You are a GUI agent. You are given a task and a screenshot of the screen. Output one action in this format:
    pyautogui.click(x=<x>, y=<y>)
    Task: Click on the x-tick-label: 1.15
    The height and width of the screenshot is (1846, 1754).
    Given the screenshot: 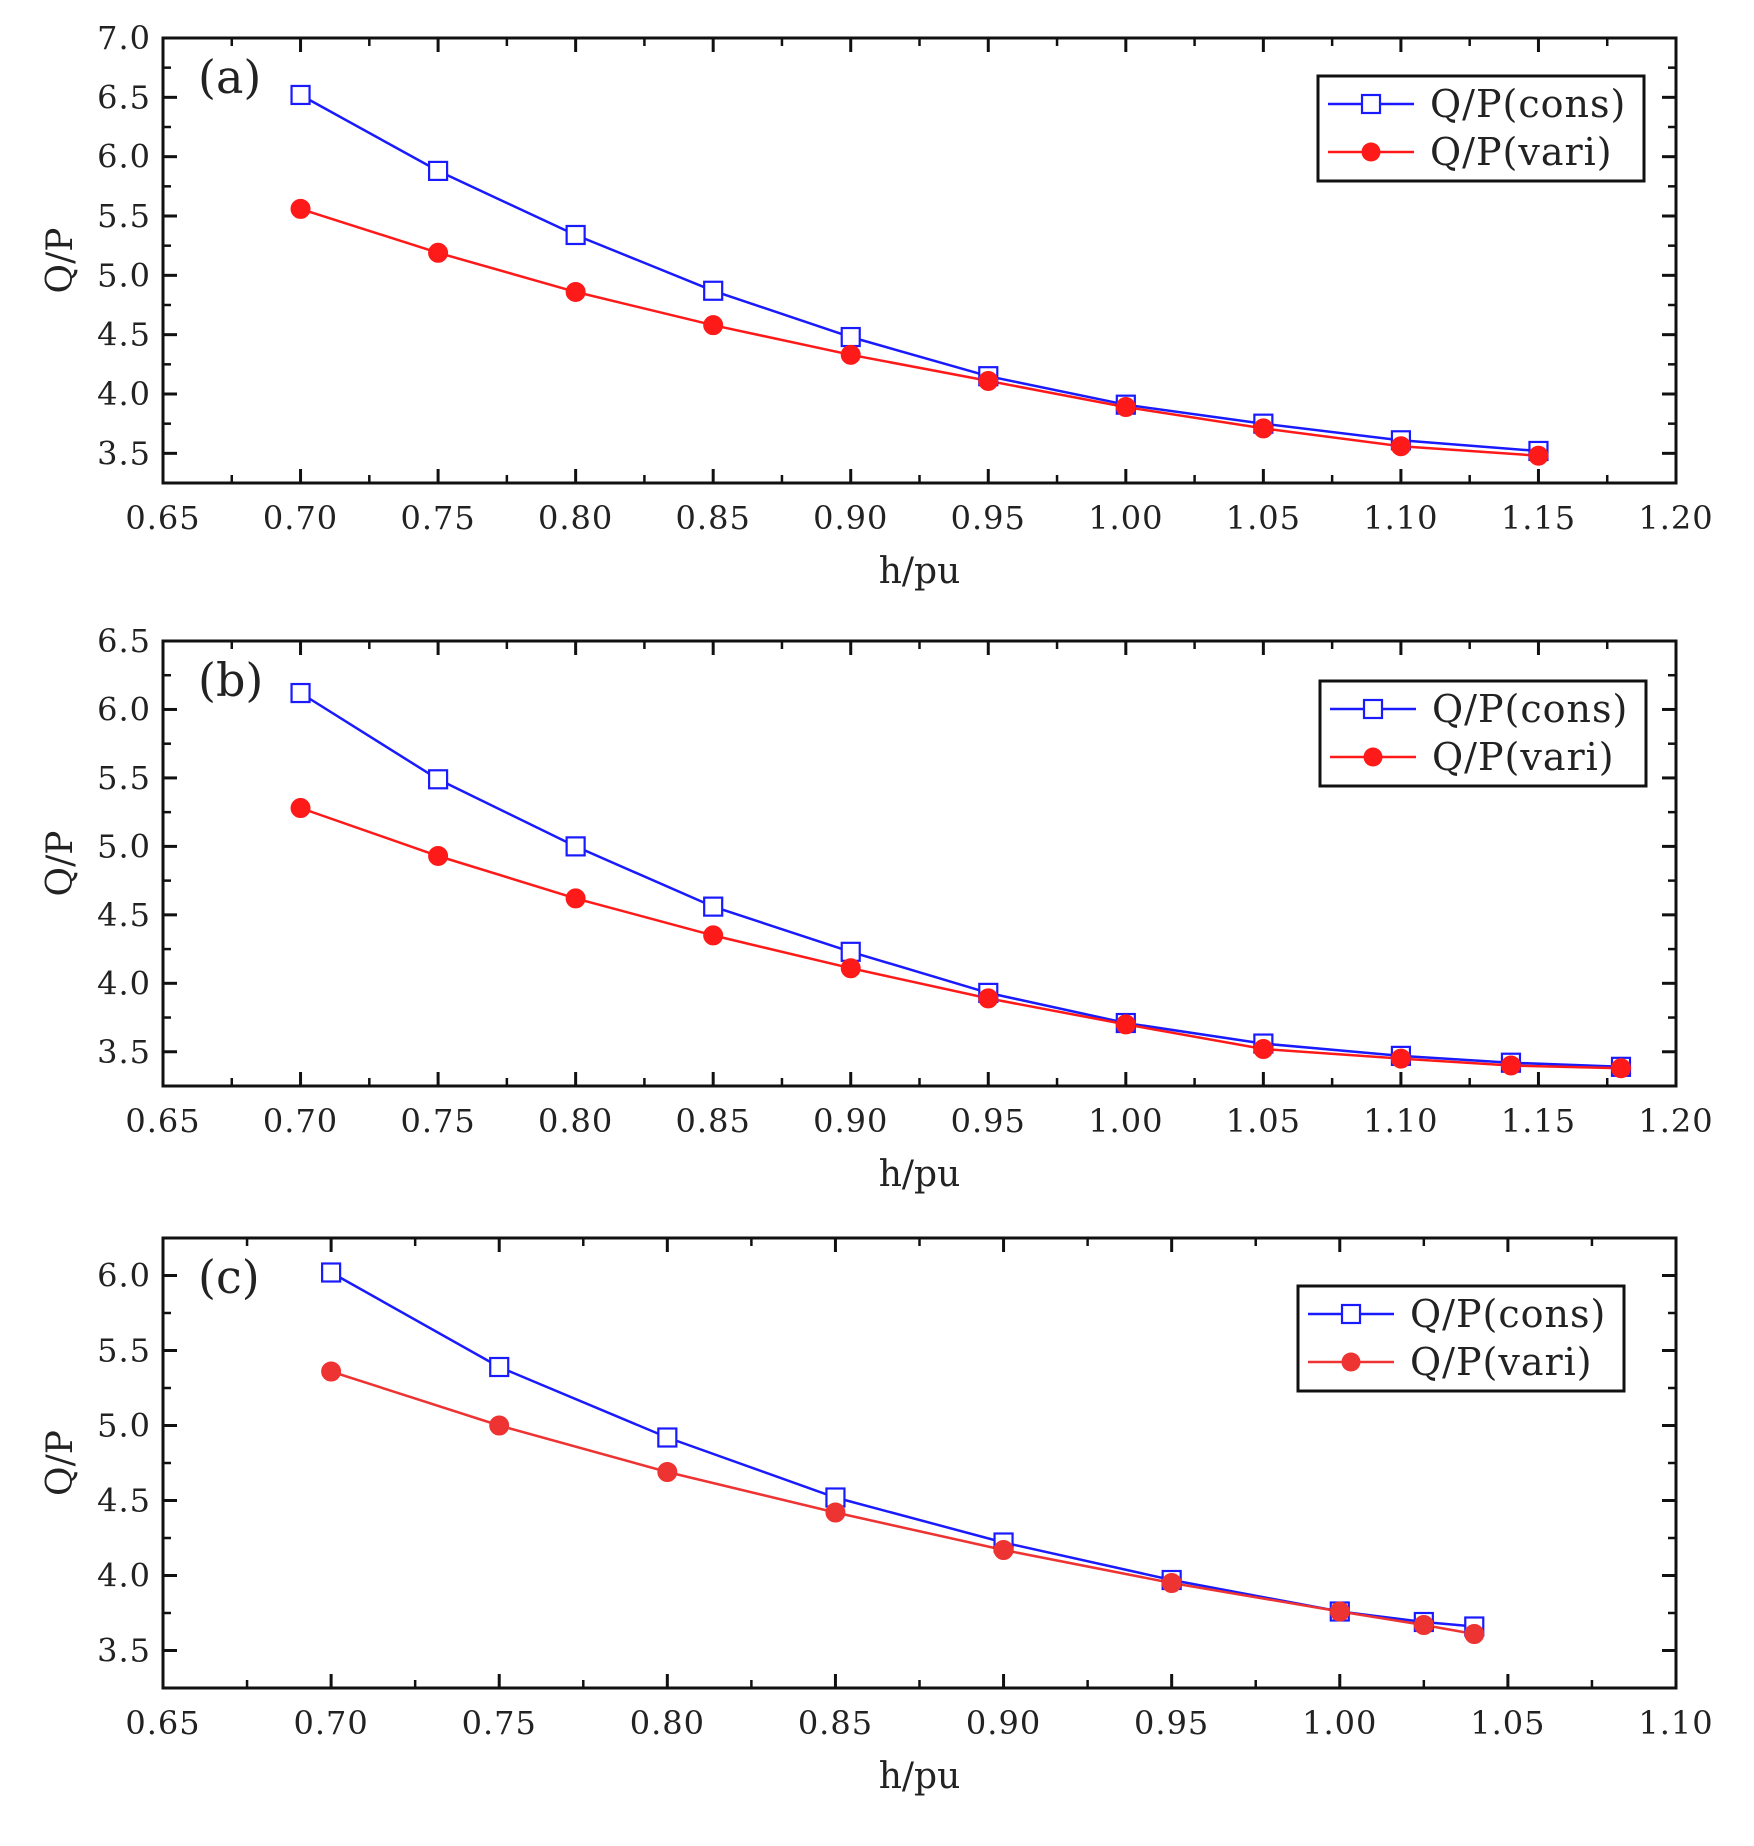 What is the action you would take?
    pyautogui.click(x=1538, y=518)
    